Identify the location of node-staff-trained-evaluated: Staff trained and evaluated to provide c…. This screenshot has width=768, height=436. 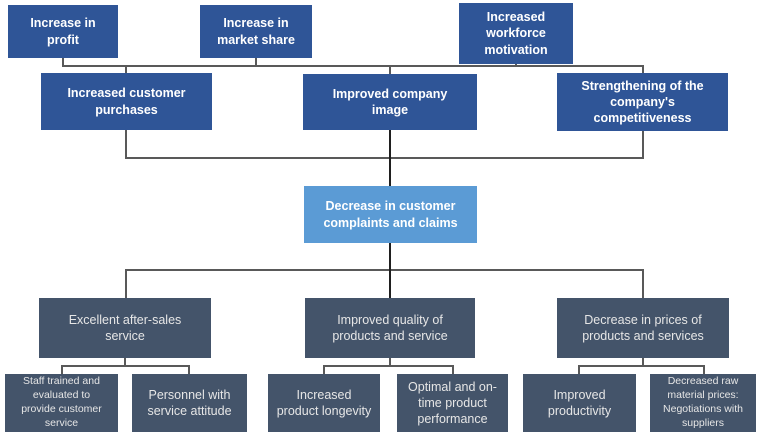
(61, 403).